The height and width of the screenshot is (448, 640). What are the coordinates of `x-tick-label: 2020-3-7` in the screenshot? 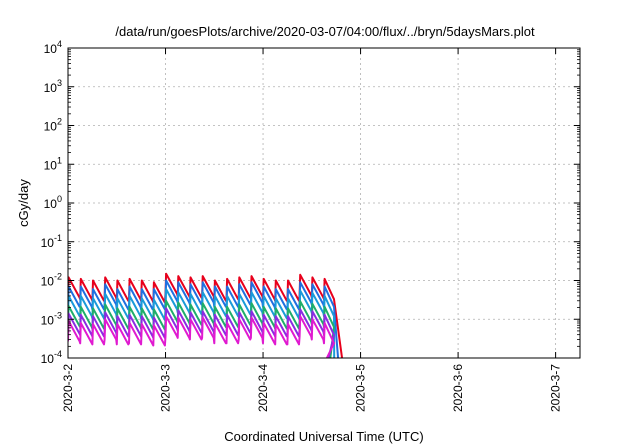 It's located at (556, 388).